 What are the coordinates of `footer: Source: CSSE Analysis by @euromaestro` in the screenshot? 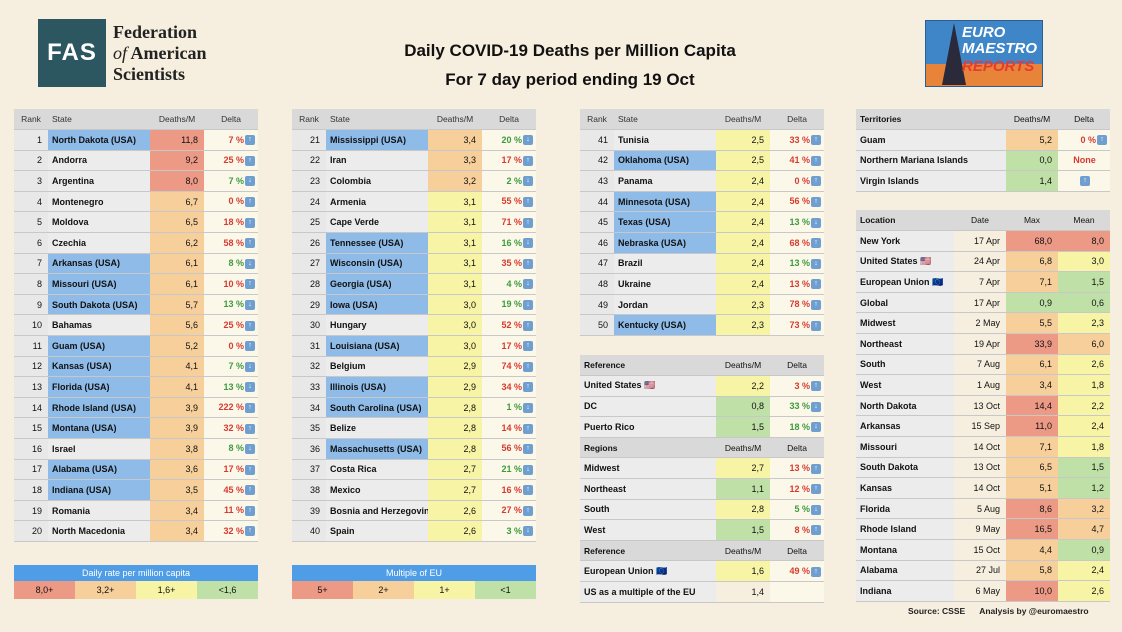 It's located at (1004, 611).